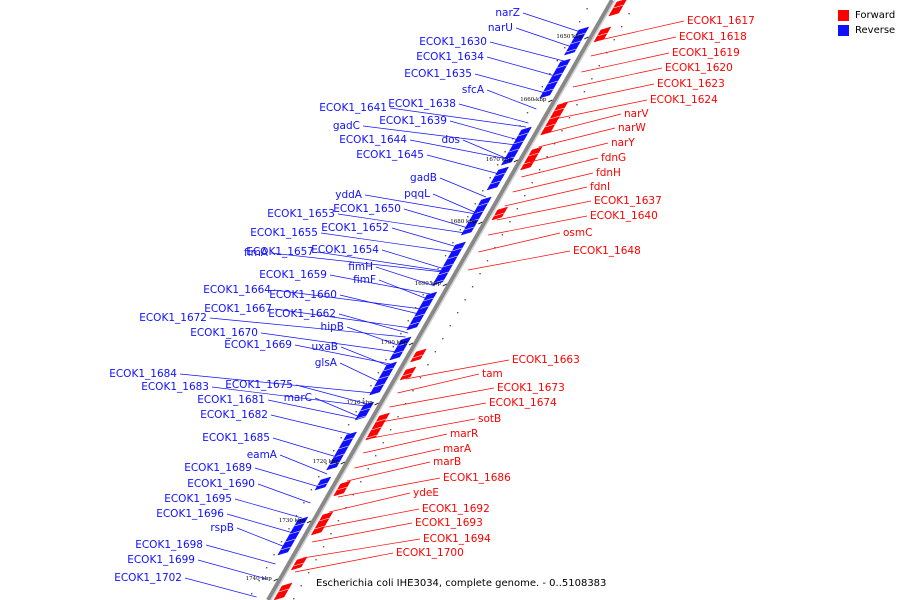  I want to click on reverse-gene-ecok1-1667: ECOK1_1667, so click(307, 316).